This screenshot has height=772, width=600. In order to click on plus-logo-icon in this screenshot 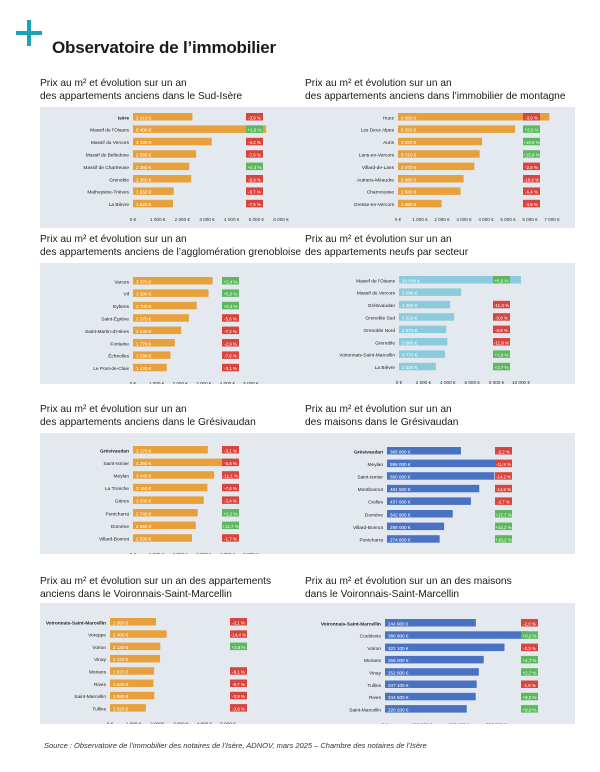, I will do `click(29, 33)`.